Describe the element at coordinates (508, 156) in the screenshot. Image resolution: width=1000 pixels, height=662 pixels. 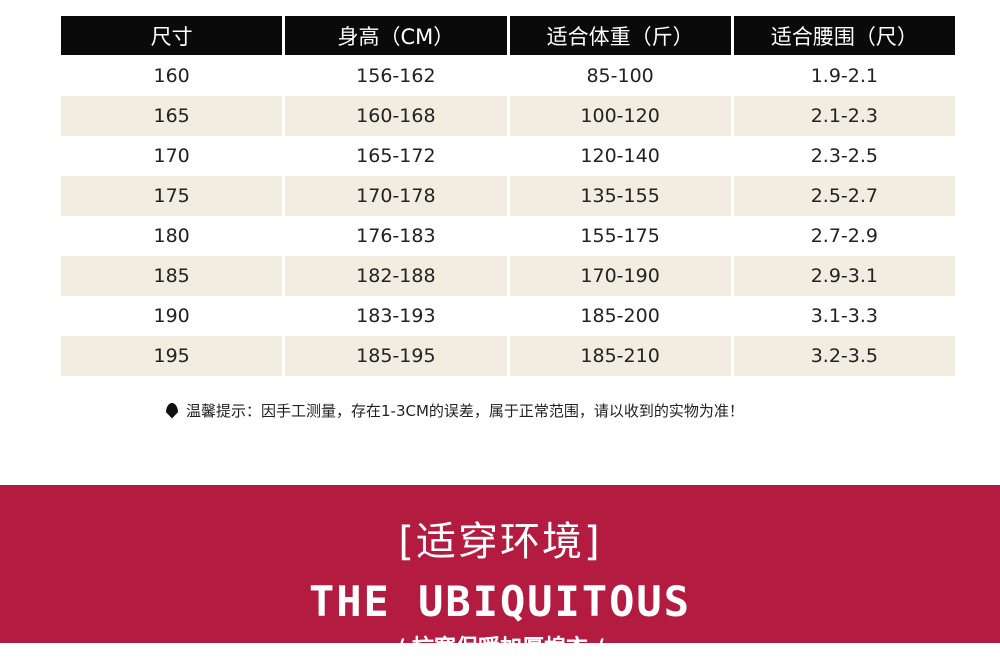
I see `table-row: 170 165-172 120-140 2.3-2.5` at that location.